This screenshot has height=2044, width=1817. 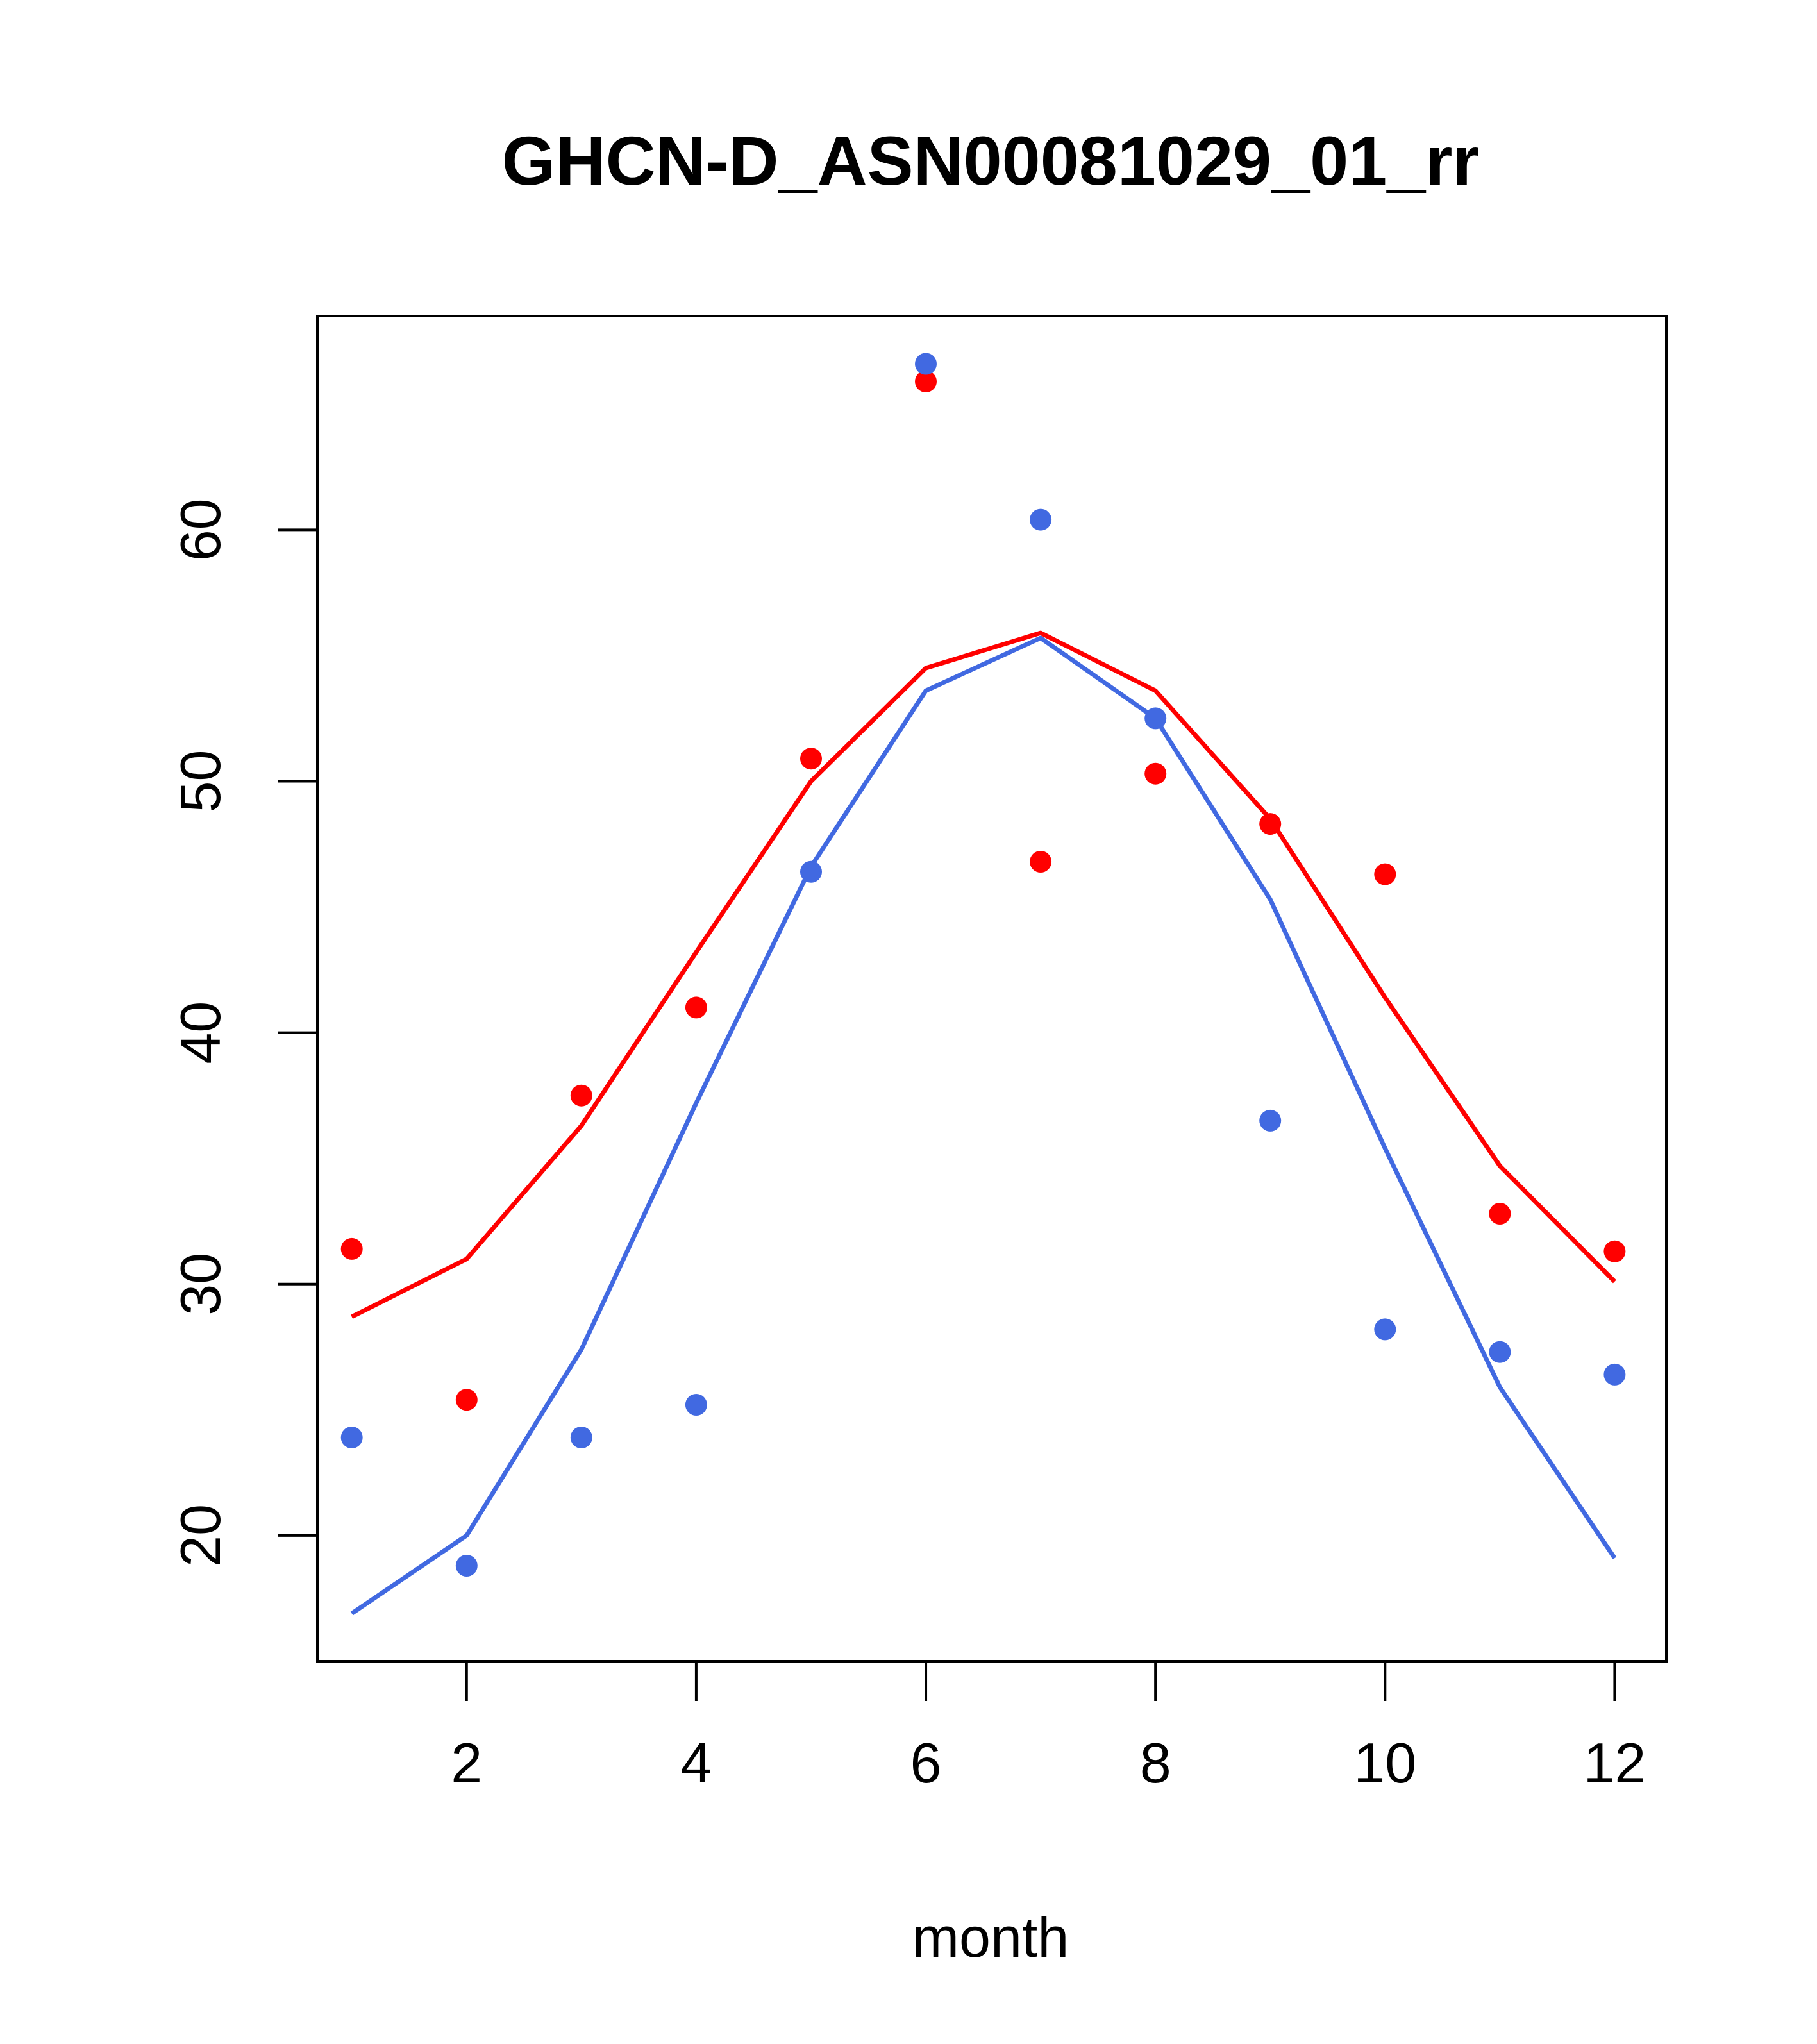 I want to click on y-tick-label: 40, so click(x=201, y=1032).